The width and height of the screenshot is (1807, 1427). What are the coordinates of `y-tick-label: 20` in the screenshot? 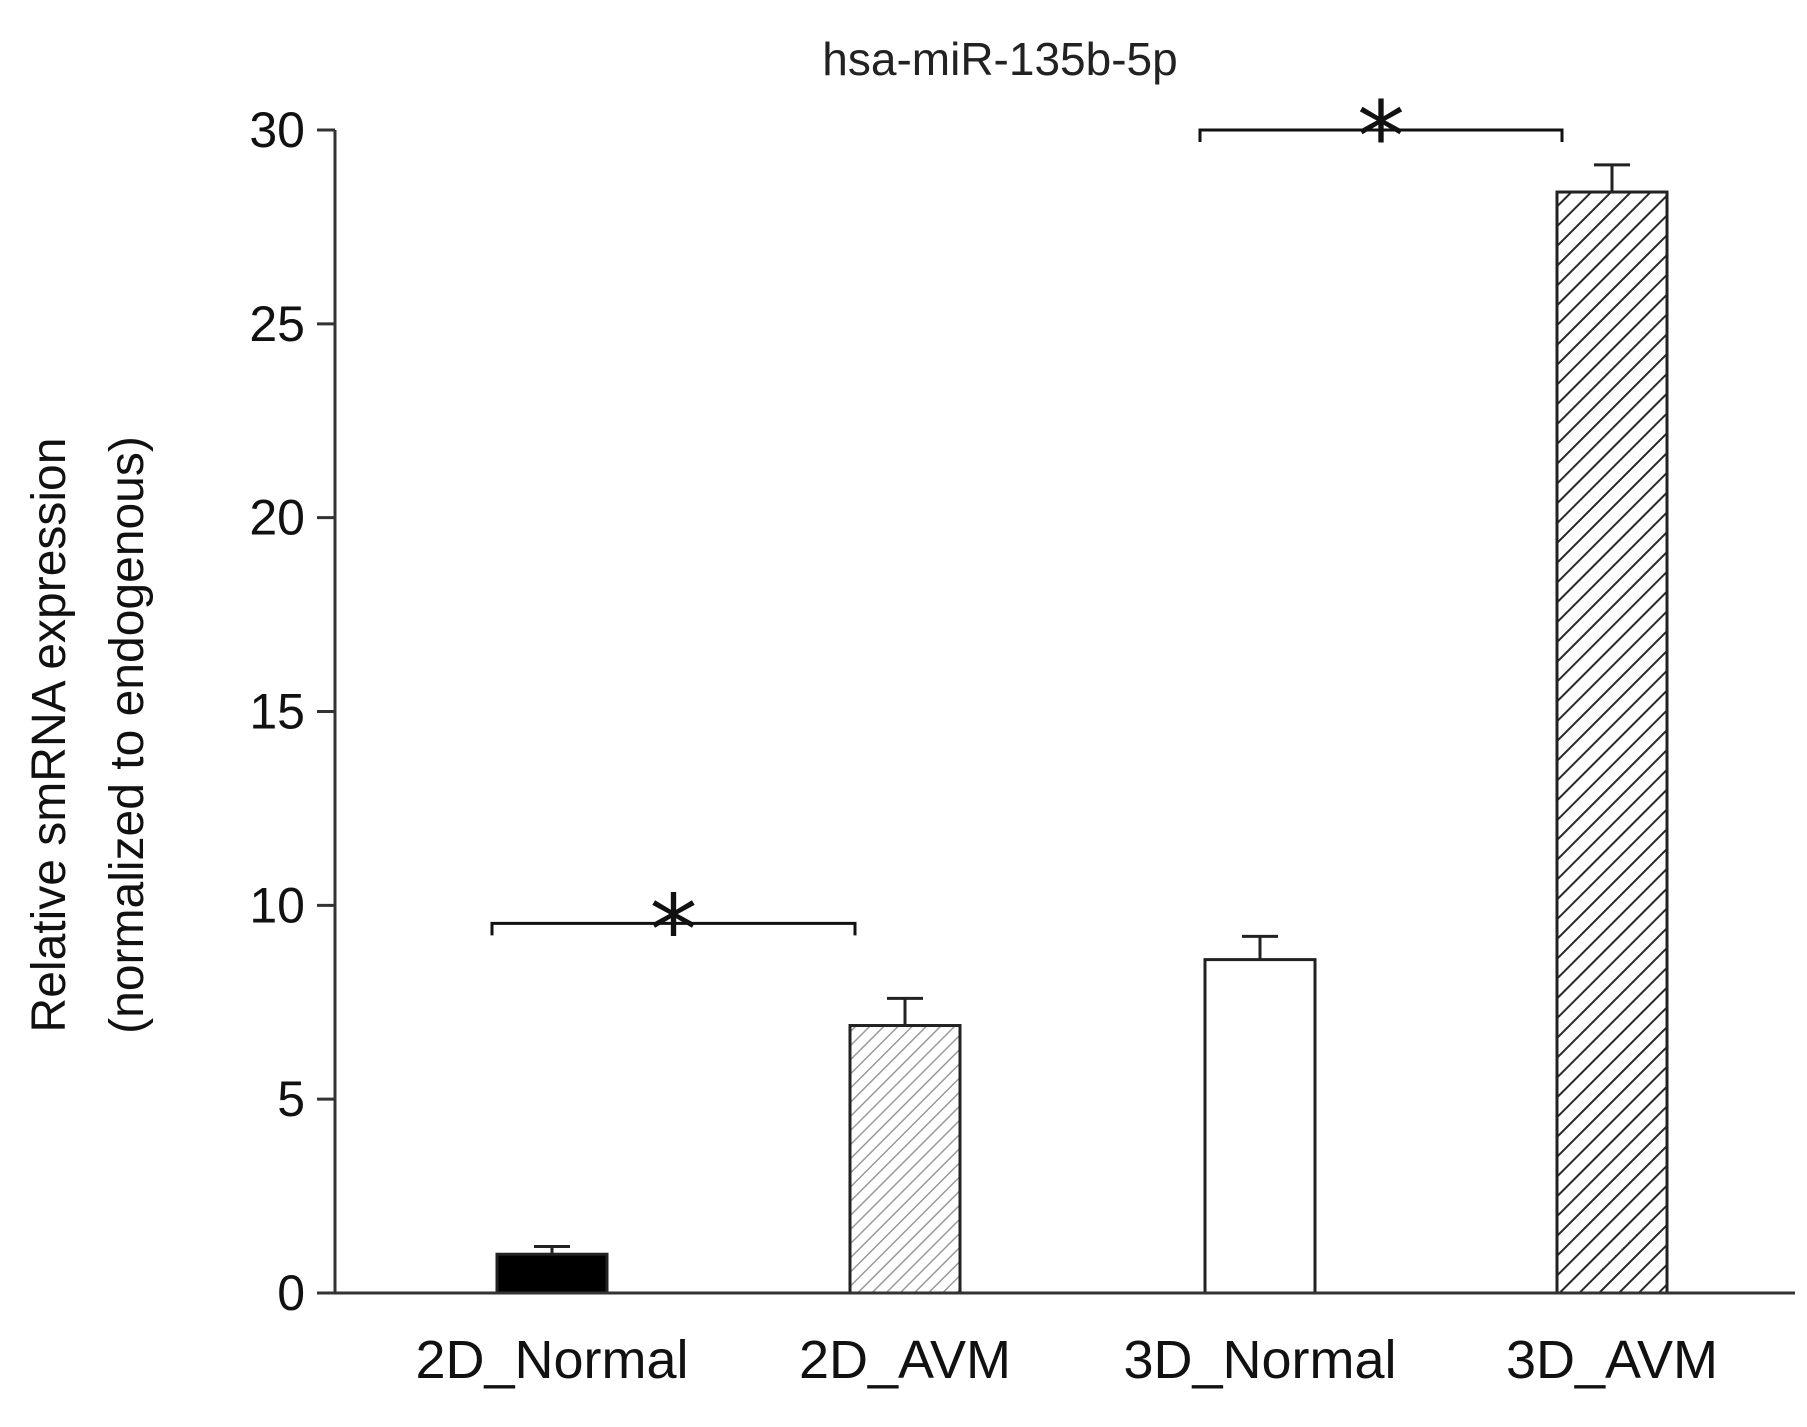 It's located at (277, 518).